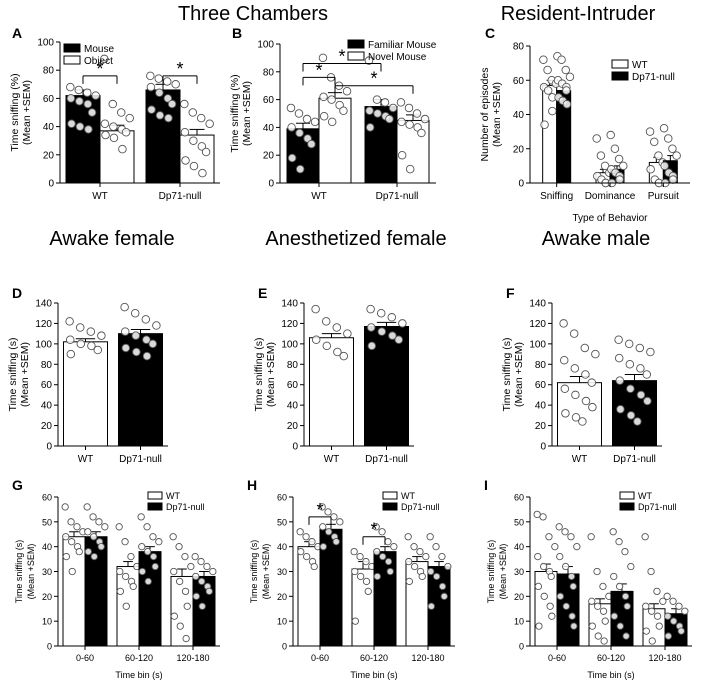 The image size is (708, 692). Describe the element at coordinates (241, 113) in the screenshot. I see `y-axis-label: Time sniffing (%) (Mean +SEM)` at that location.